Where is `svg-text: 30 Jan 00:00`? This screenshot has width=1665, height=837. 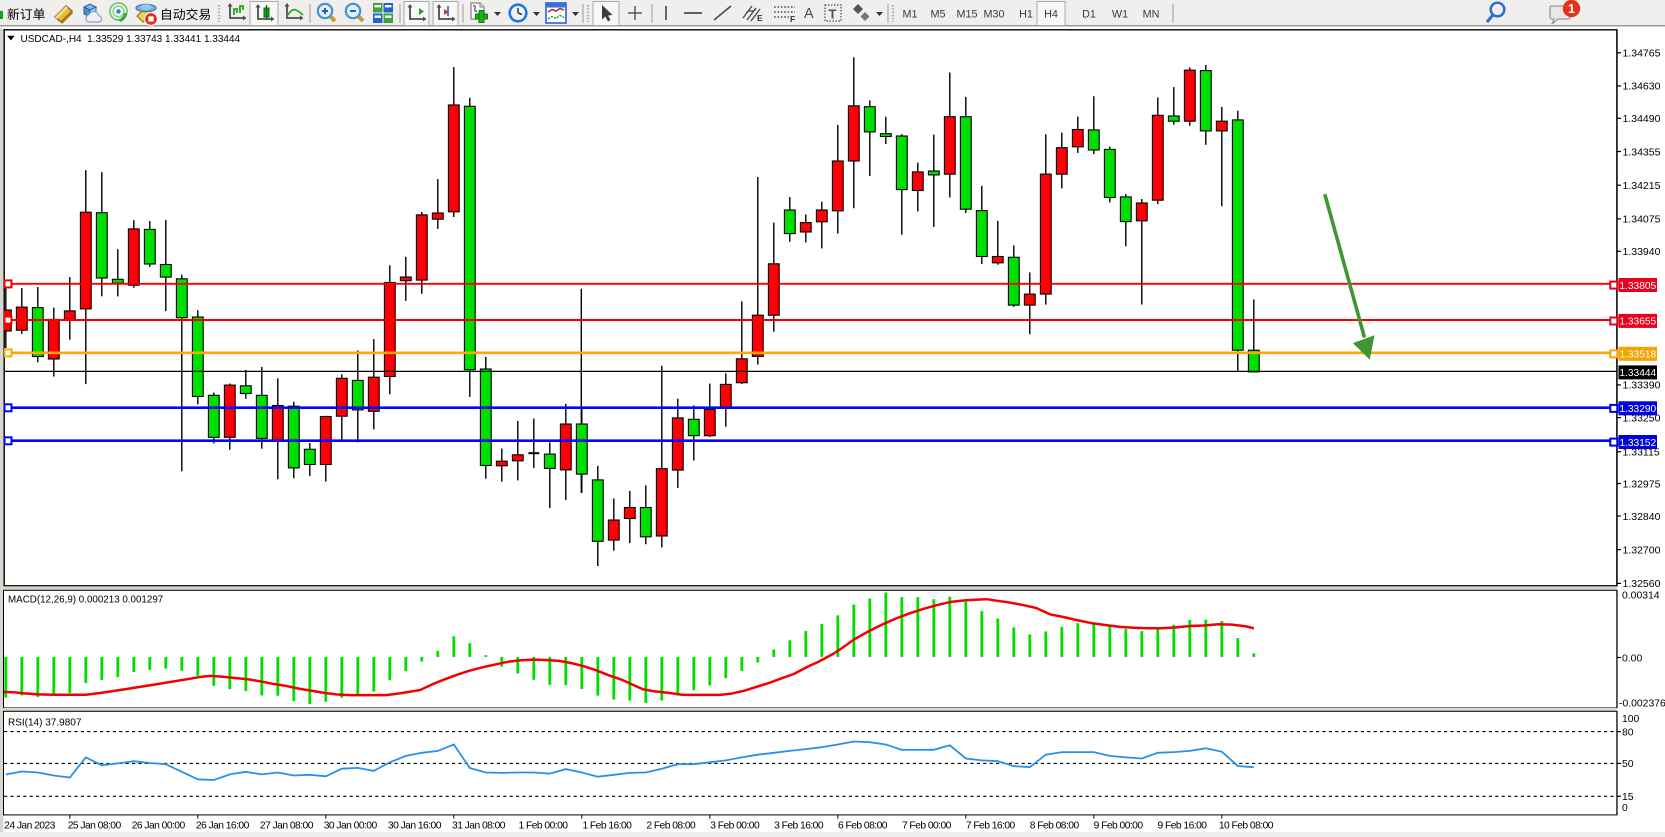
svg-text: 30 Jan 00:00 is located at coordinates (351, 825).